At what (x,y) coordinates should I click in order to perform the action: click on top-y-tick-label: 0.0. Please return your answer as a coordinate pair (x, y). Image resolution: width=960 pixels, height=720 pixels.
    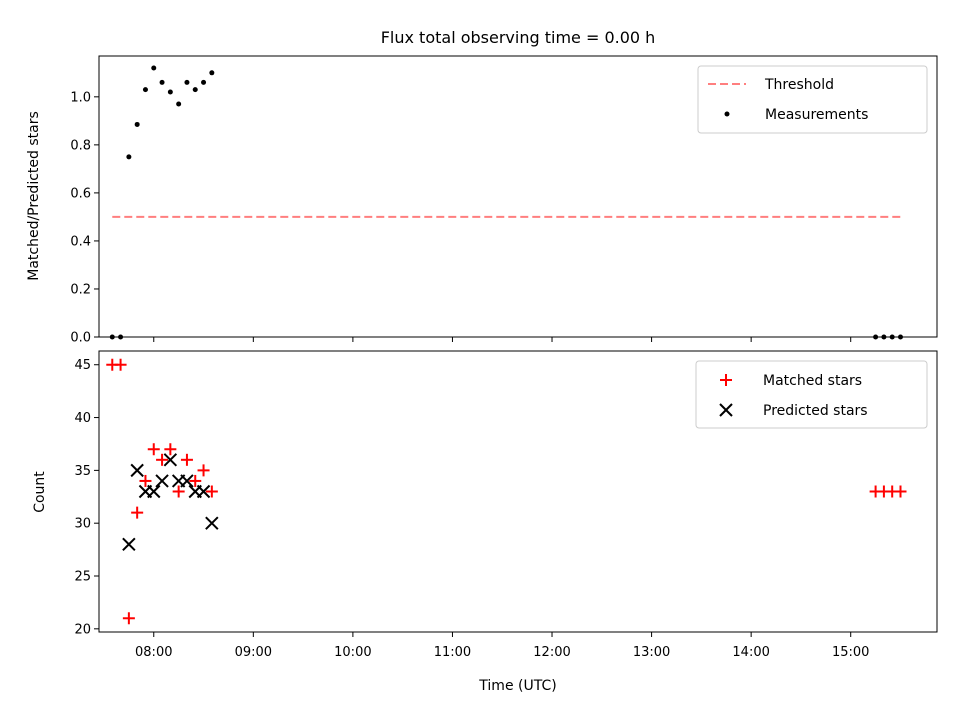
    Looking at the image, I should click on (80, 338).